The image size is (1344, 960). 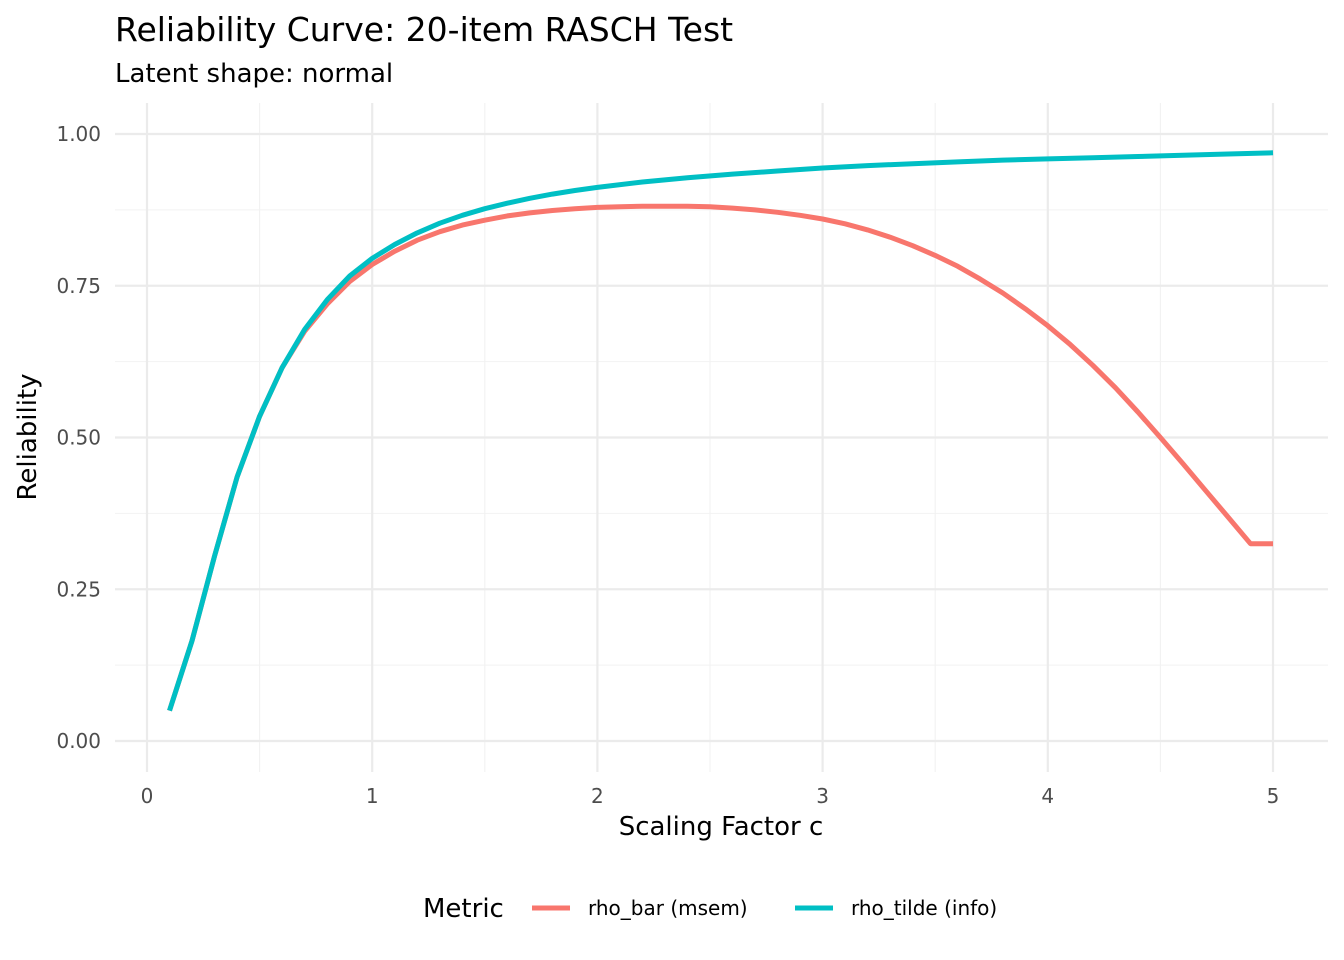 What do you see at coordinates (1047, 796) in the screenshot?
I see `x-tick-label: 4` at bounding box center [1047, 796].